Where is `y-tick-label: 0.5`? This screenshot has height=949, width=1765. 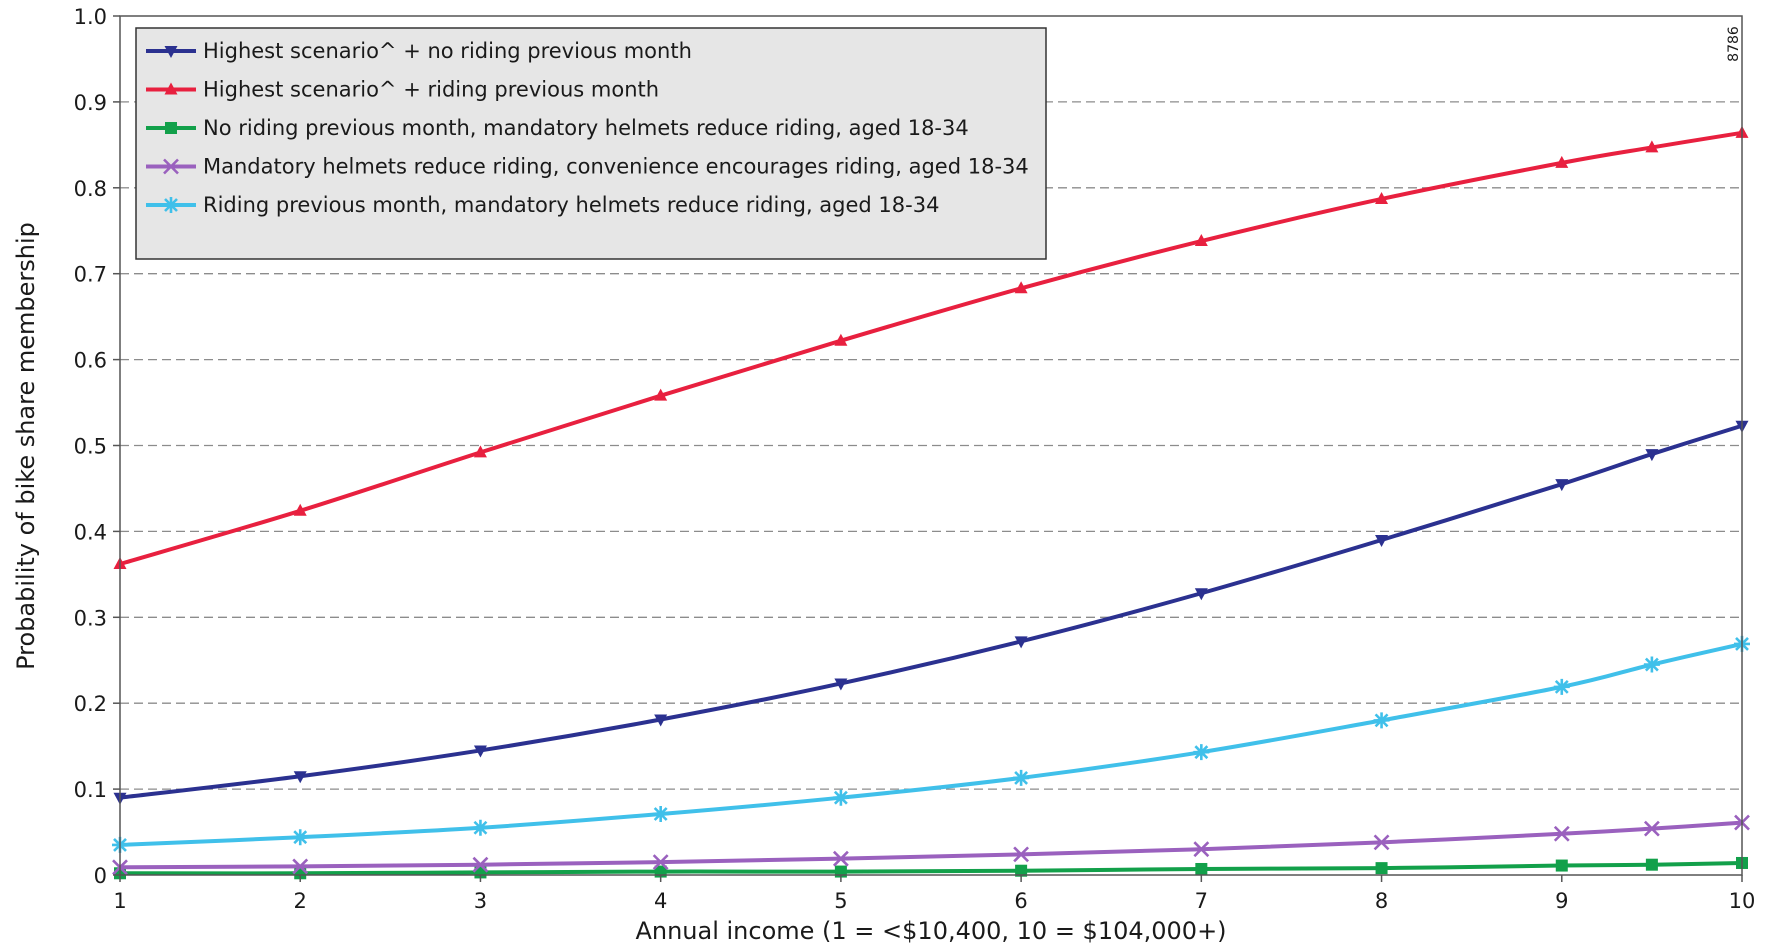 y-tick-label: 0.5 is located at coordinates (90, 447).